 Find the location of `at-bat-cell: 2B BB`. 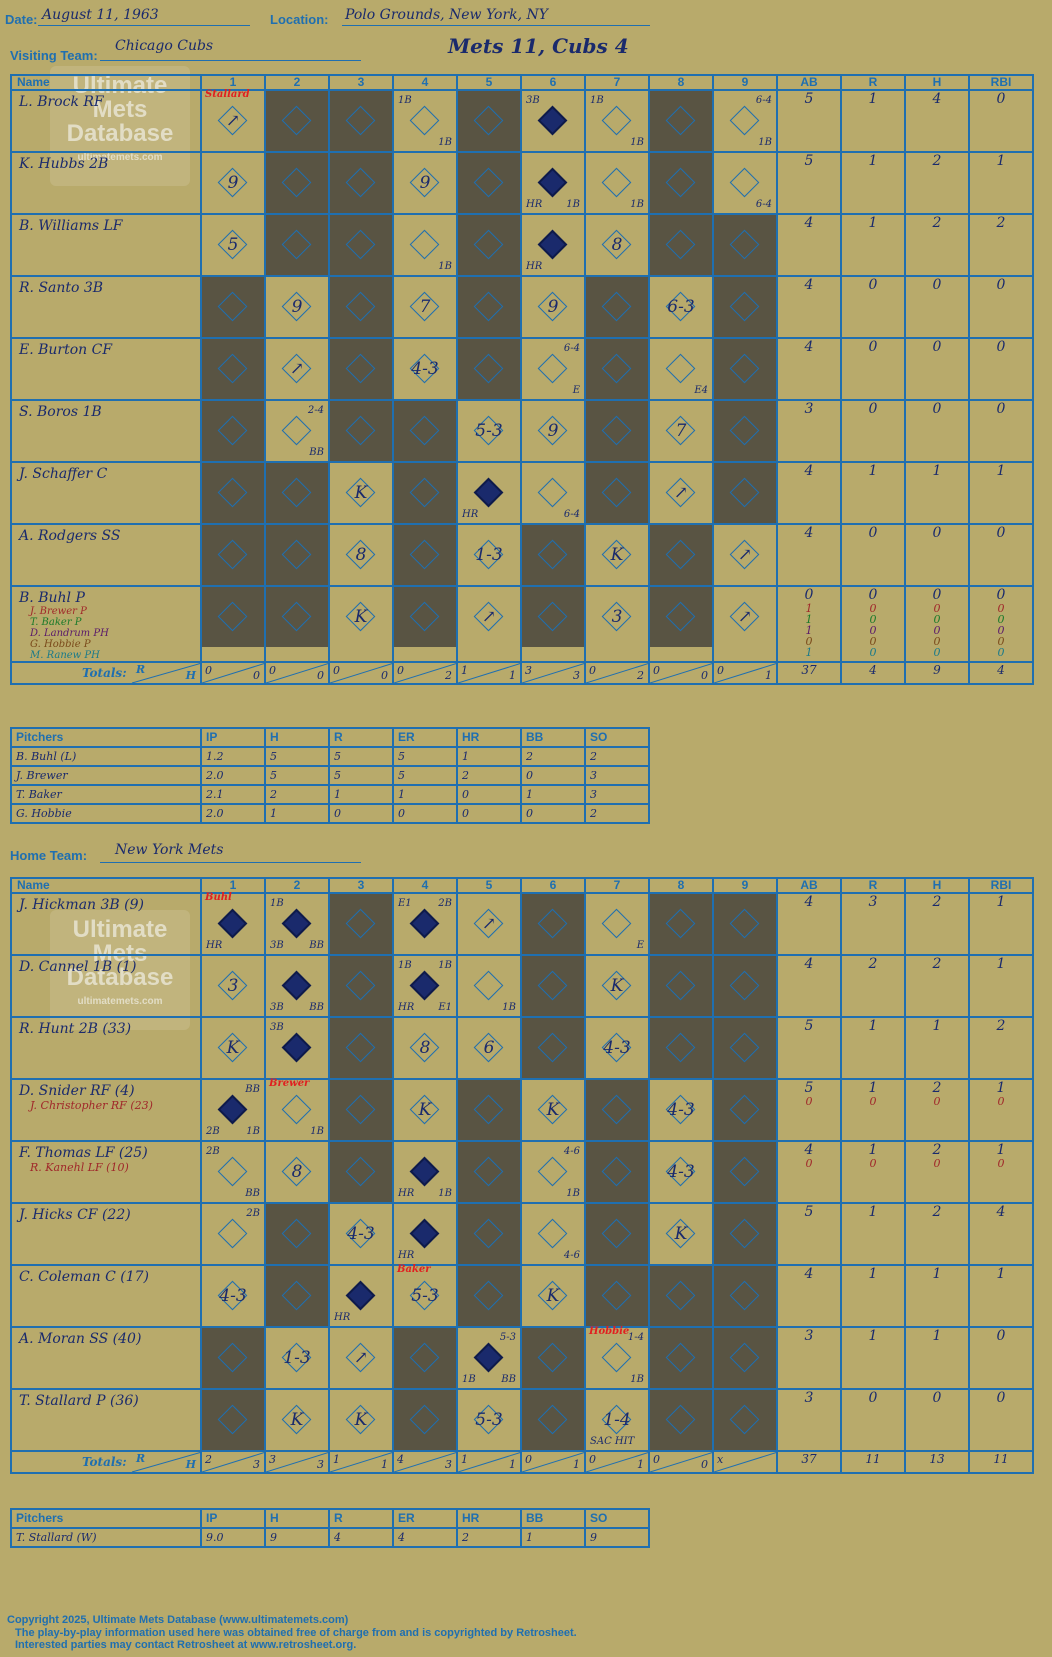

at-bat-cell: 2B BB is located at coordinates (233, 1172).